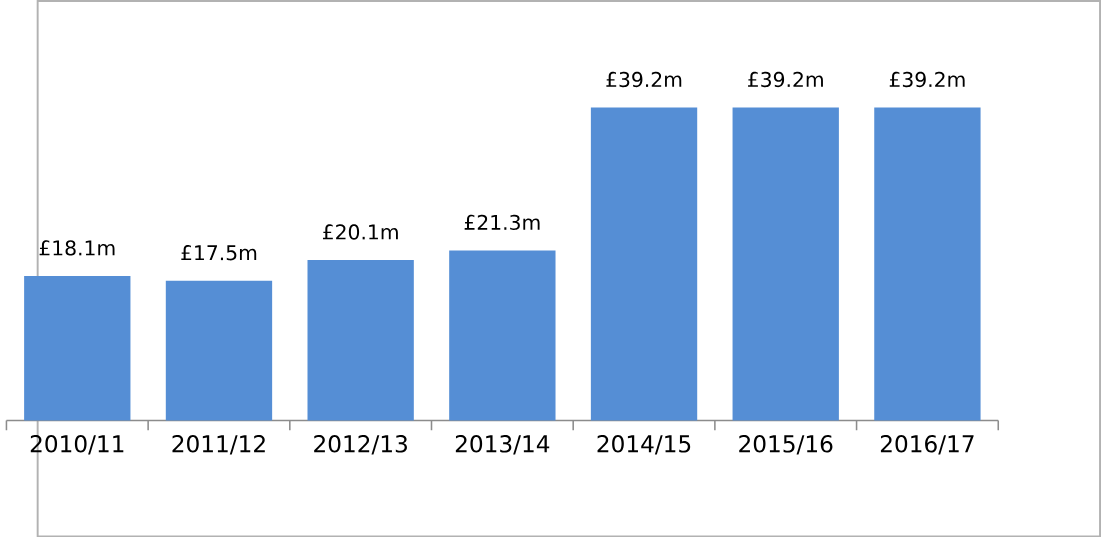  What do you see at coordinates (786, 444) in the screenshot?
I see `x-tick-label: 2015/16` at bounding box center [786, 444].